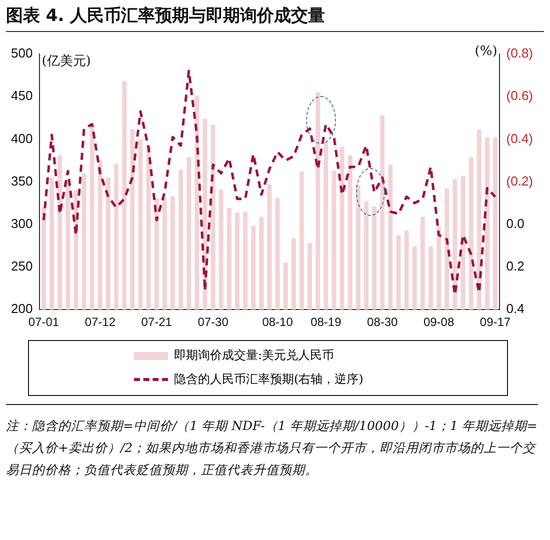 This screenshot has height=540, width=550. Describe the element at coordinates (515, 266) in the screenshot. I see `y2-tick-label: 0.2` at that location.